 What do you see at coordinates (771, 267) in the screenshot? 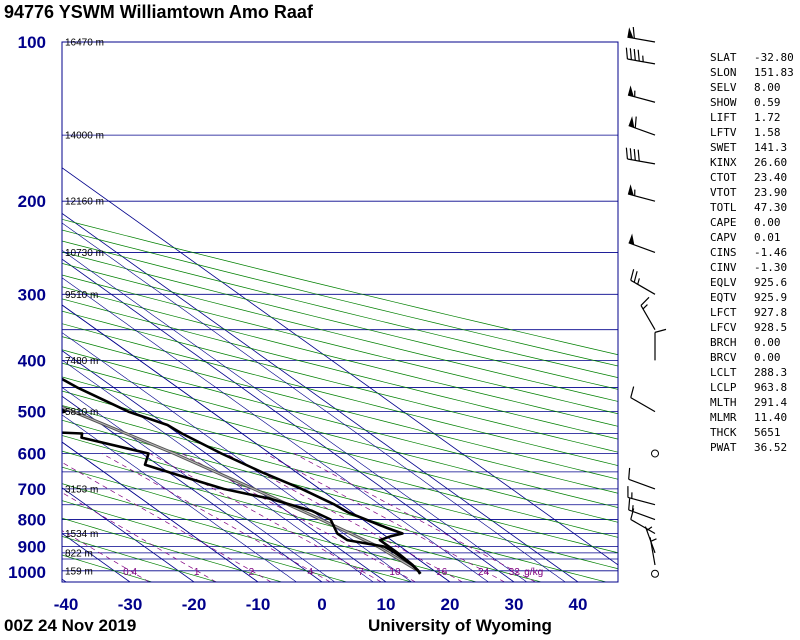
I see `index-value: -1.30` at bounding box center [771, 267].